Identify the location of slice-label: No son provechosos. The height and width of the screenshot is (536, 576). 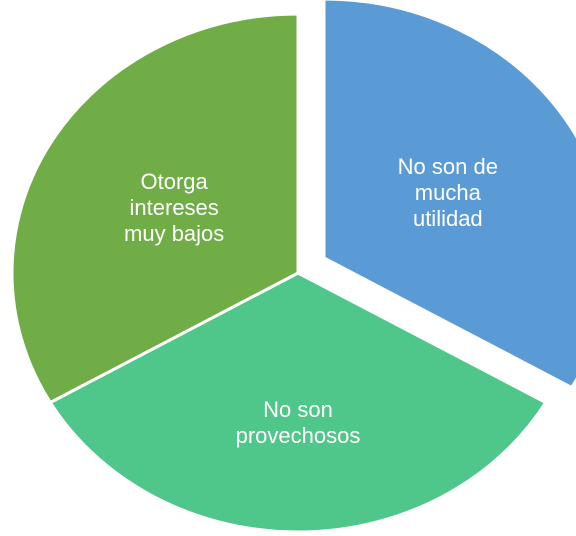
(298, 422).